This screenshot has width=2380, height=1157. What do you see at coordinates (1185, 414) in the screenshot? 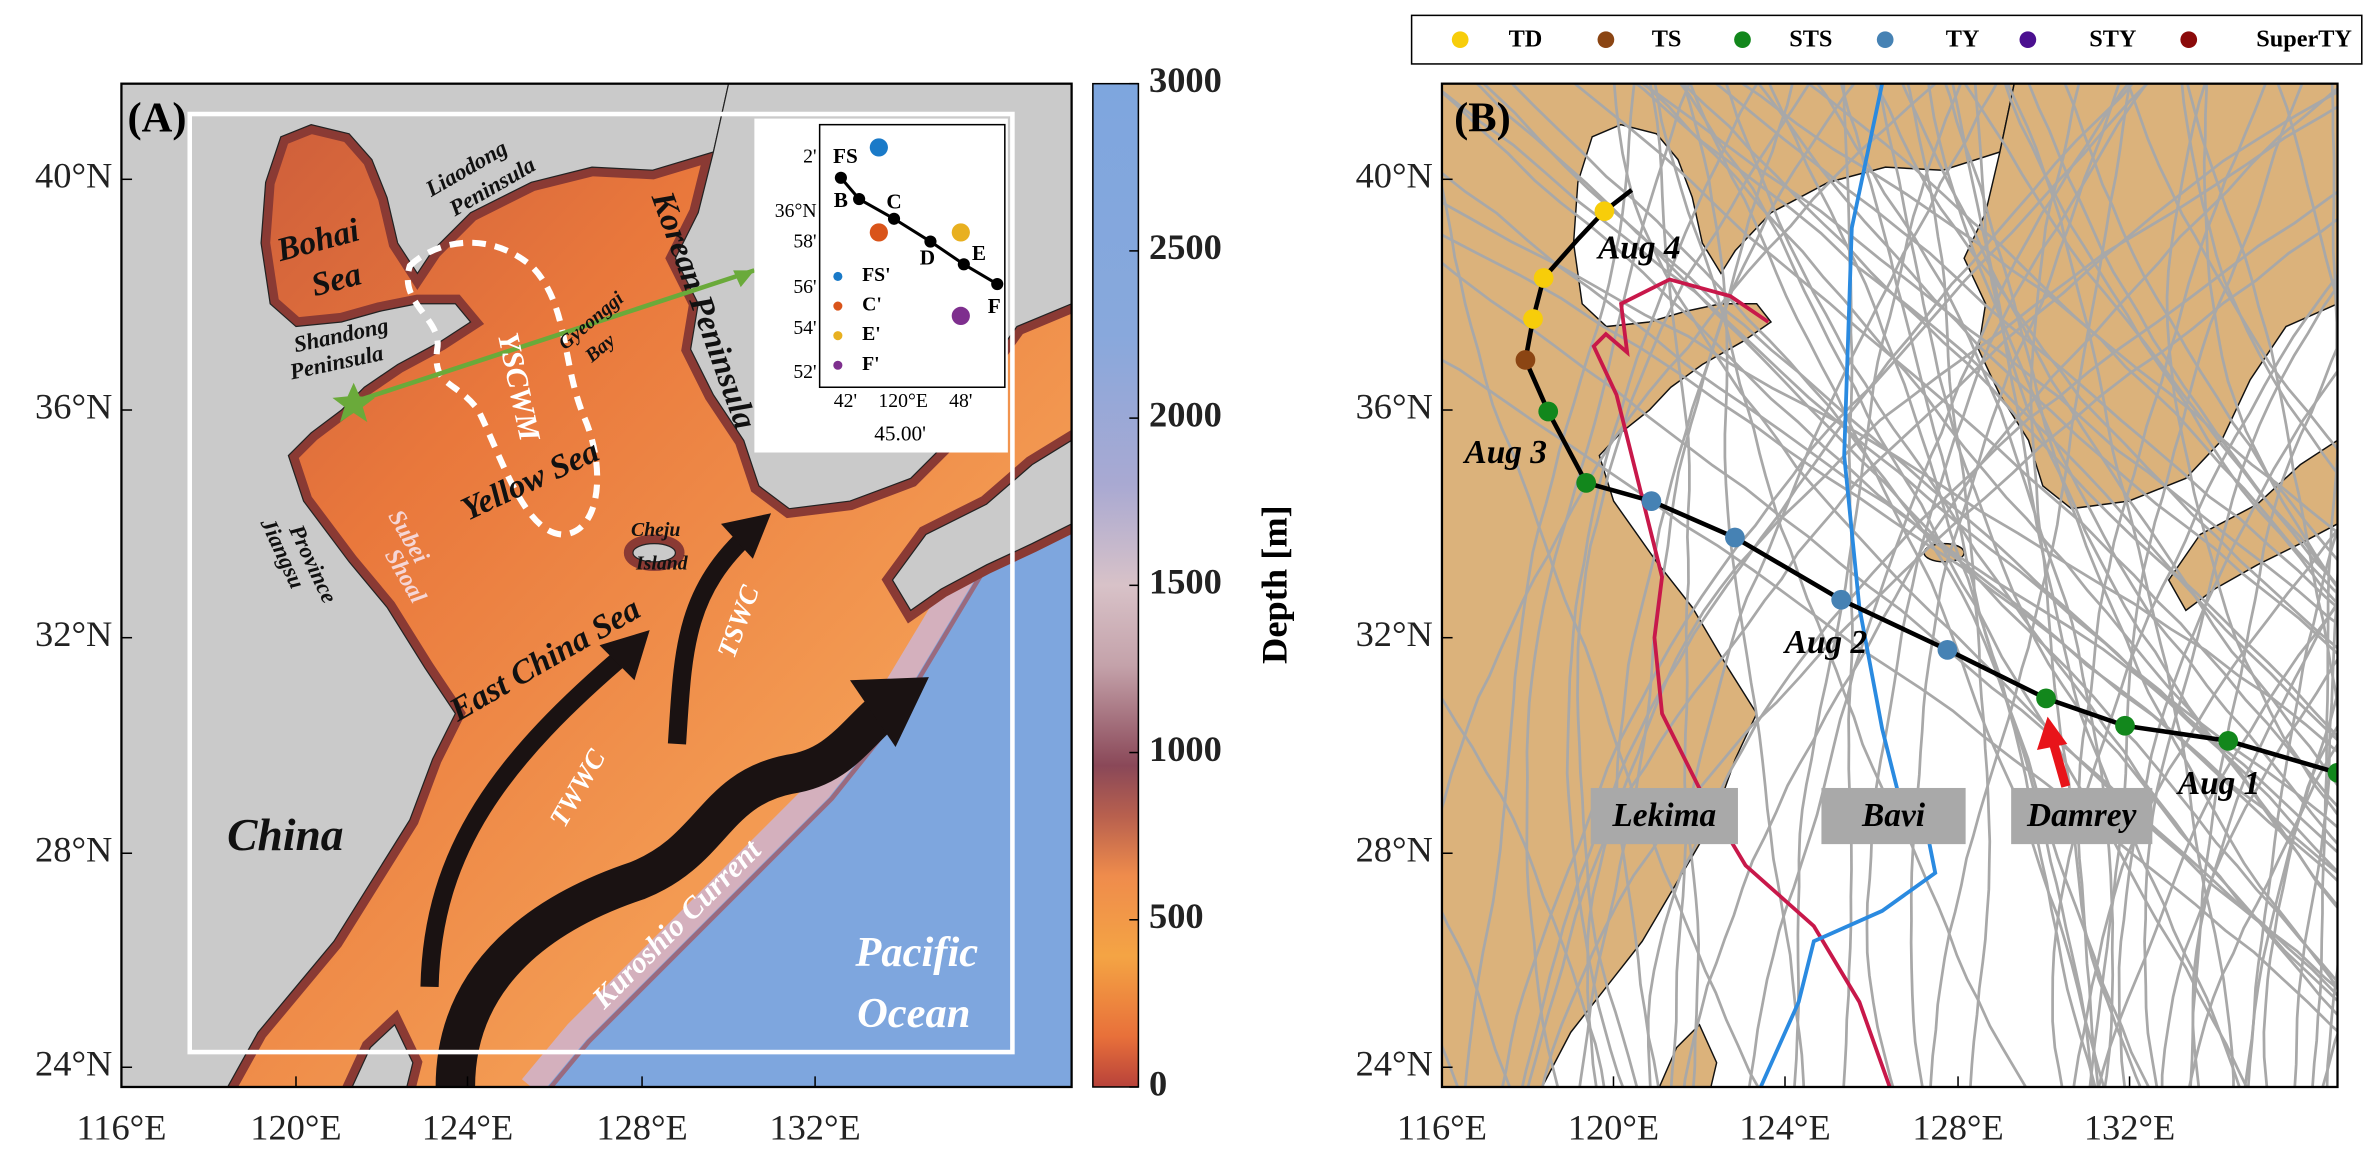
I see `colorbar-tick-label: 2000` at bounding box center [1185, 414].